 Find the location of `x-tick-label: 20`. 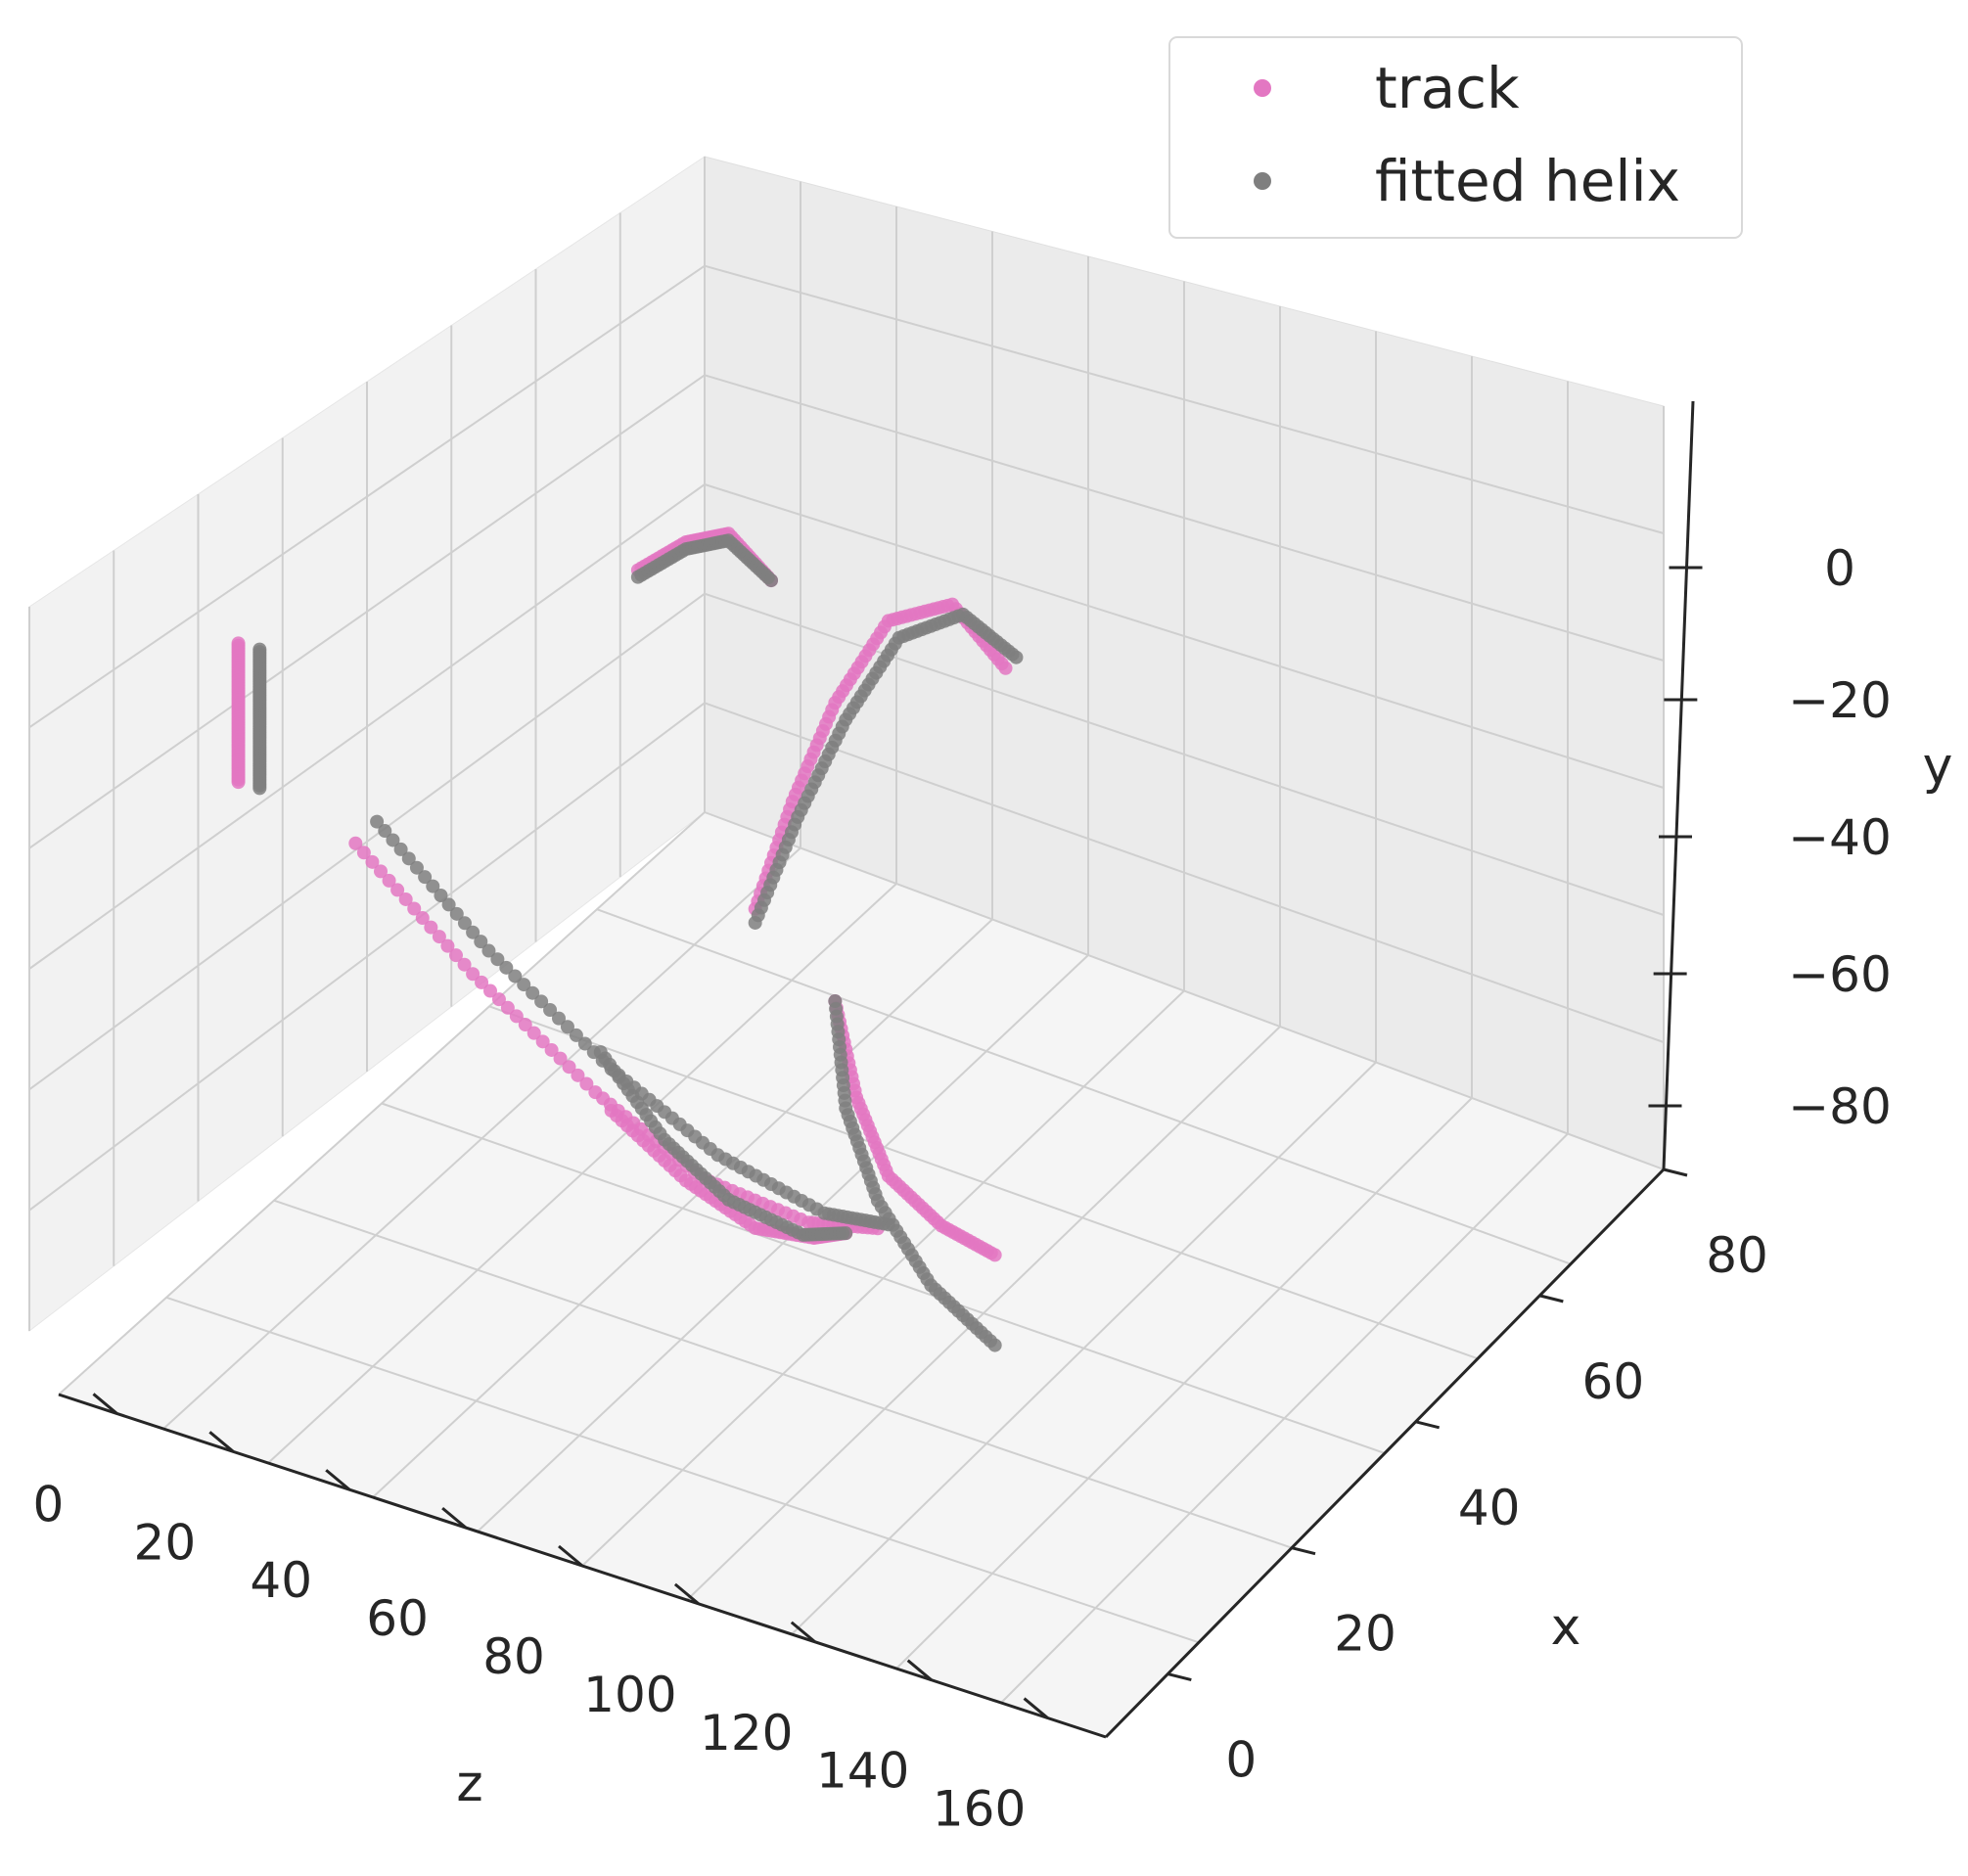

x-tick-label: 20 is located at coordinates (1365, 1634).